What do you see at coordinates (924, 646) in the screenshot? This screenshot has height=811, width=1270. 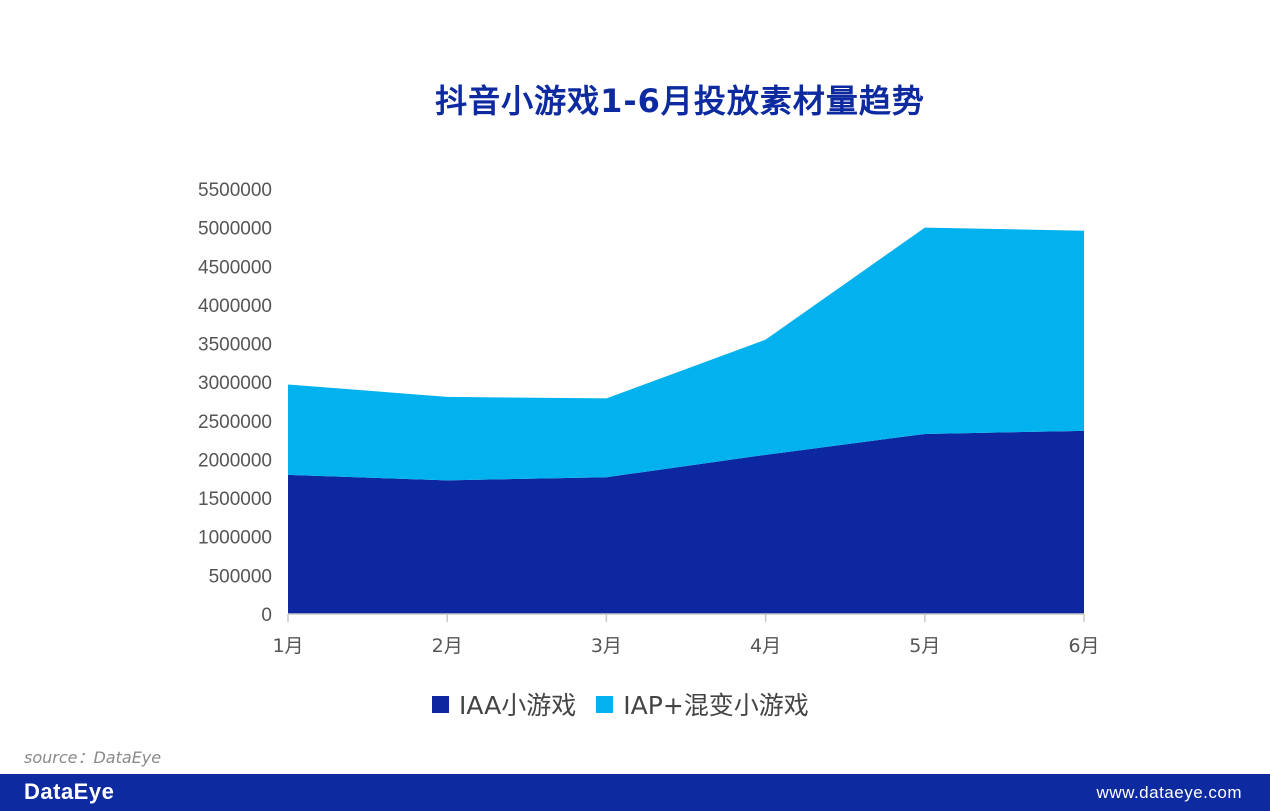 I see `x-tick-label: 5月` at bounding box center [924, 646].